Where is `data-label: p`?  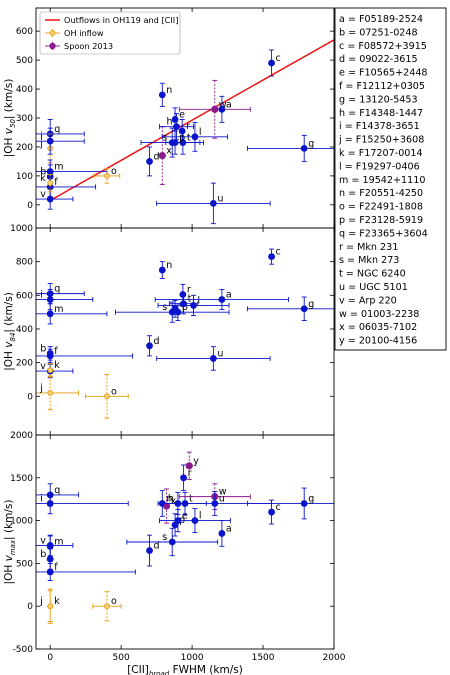
data-label: p is located at coordinates (185, 307).